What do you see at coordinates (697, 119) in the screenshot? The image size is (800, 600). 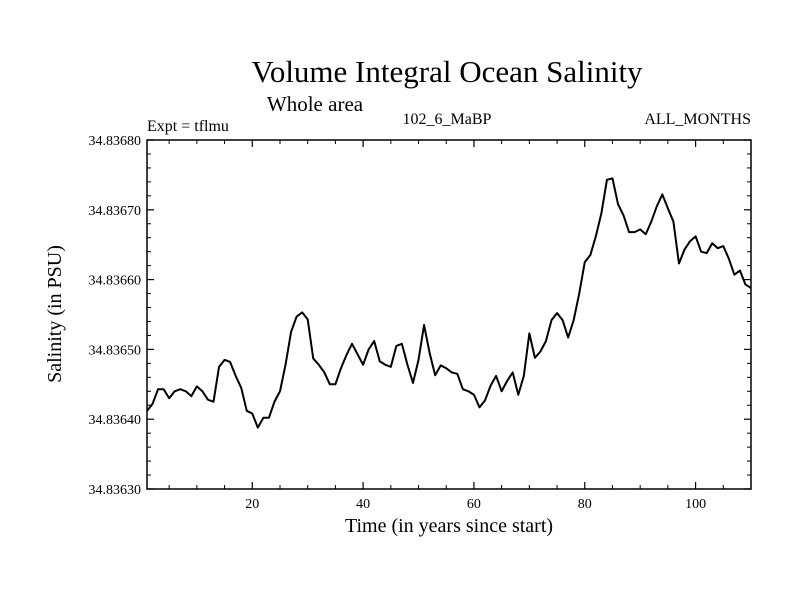 I see `months-label: ALL_MONTHS` at bounding box center [697, 119].